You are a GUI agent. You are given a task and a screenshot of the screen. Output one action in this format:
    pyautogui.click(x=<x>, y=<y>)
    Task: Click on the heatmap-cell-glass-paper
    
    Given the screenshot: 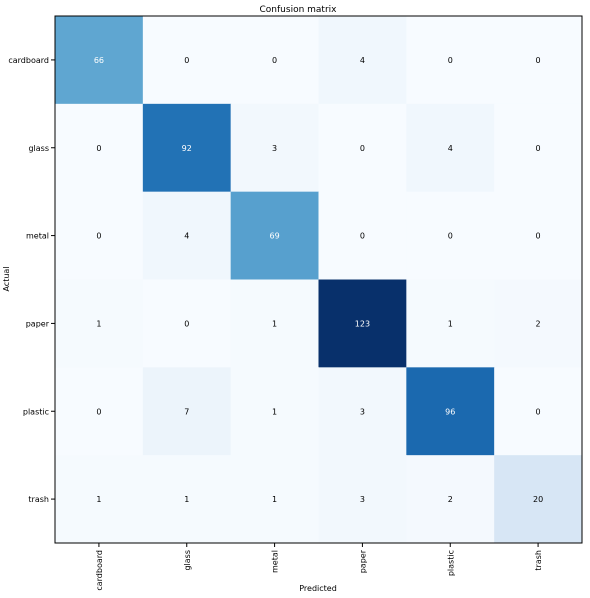 What is the action you would take?
    pyautogui.click(x=362, y=148)
    